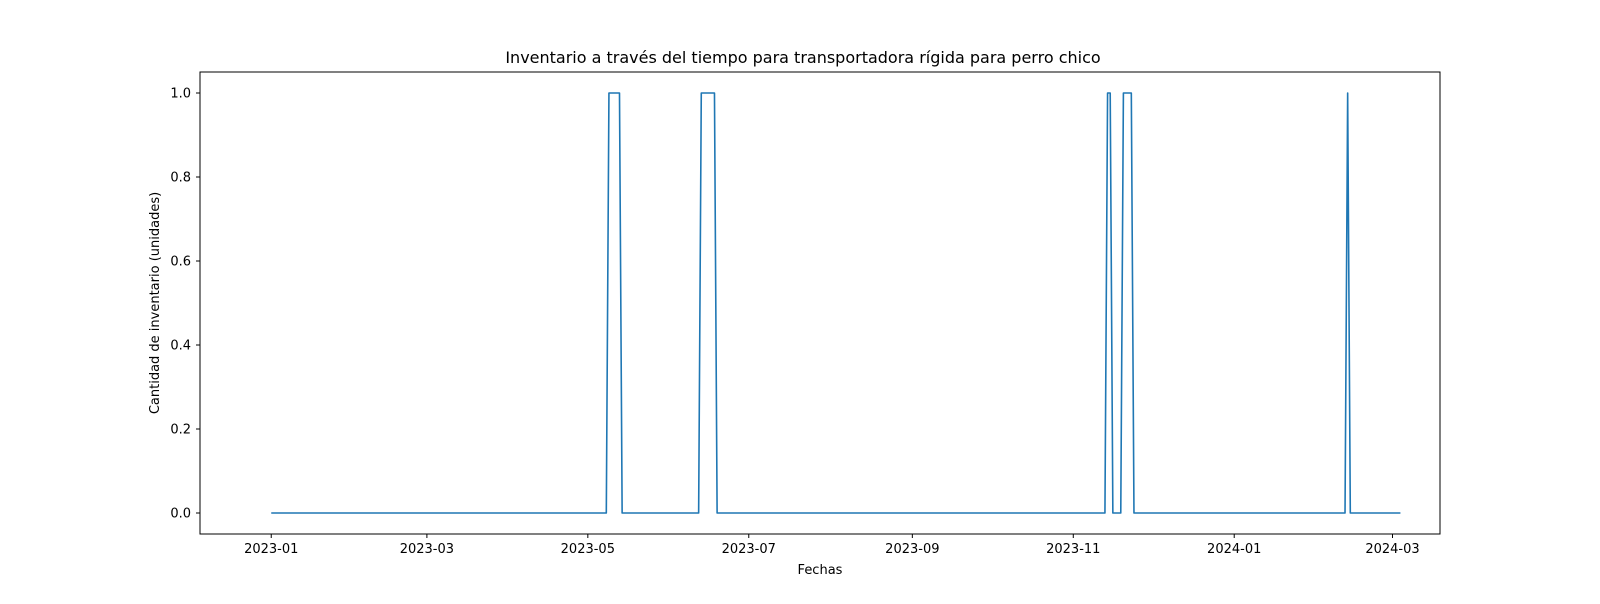 The width and height of the screenshot is (1600, 604). What do you see at coordinates (155, 303) in the screenshot?
I see `y-axis-label: Cantidad de inventario (unidades)` at bounding box center [155, 303].